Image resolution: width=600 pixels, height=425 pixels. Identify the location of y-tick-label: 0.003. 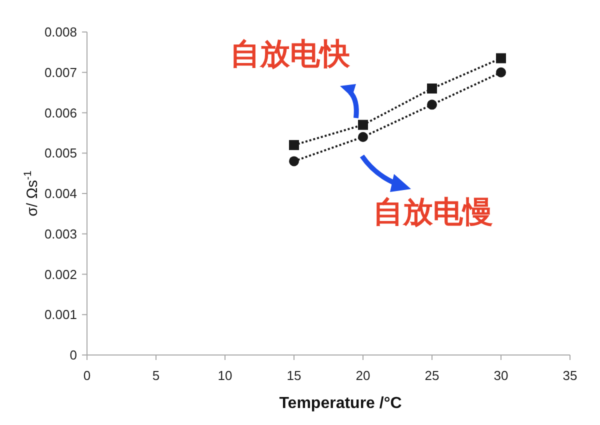
(60, 234).